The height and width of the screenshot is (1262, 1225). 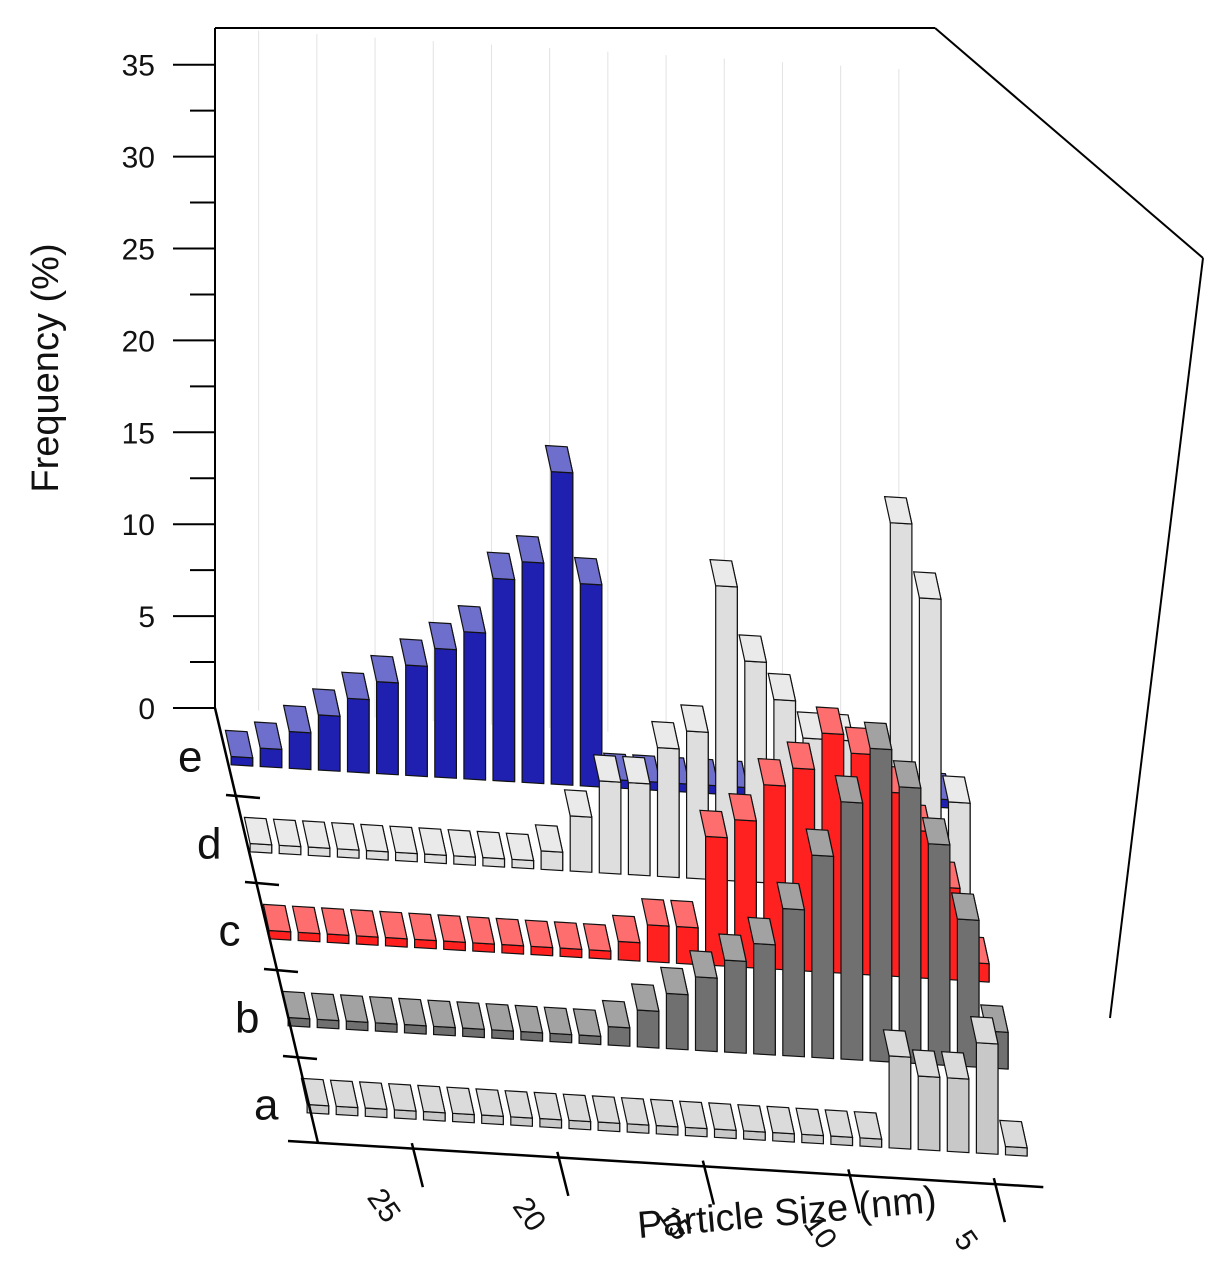 I want to click on bar-e-22nm, so click(x=413, y=708).